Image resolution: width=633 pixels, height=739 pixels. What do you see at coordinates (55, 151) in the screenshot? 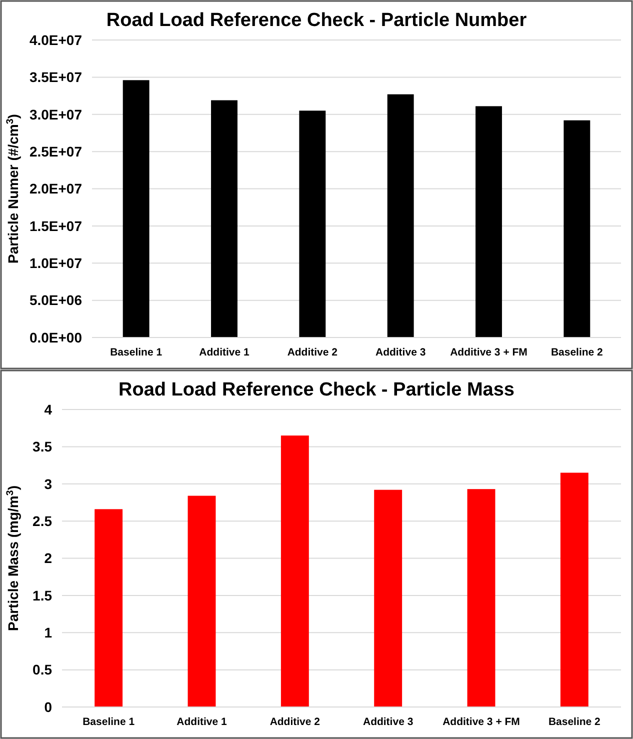
I see `y-tick-label: 2.5E+07` at bounding box center [55, 151].